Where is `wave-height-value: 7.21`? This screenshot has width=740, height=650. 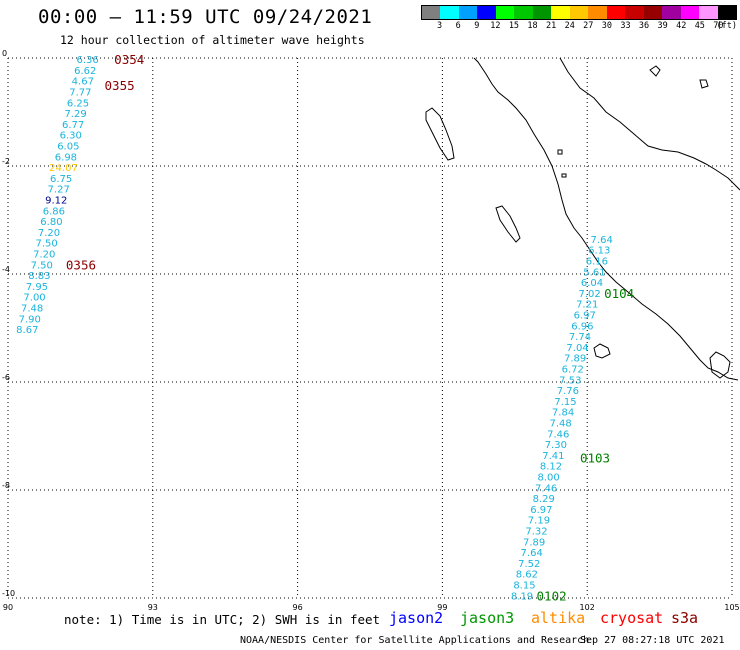
wave-height-value: 7.21 is located at coordinates (587, 305).